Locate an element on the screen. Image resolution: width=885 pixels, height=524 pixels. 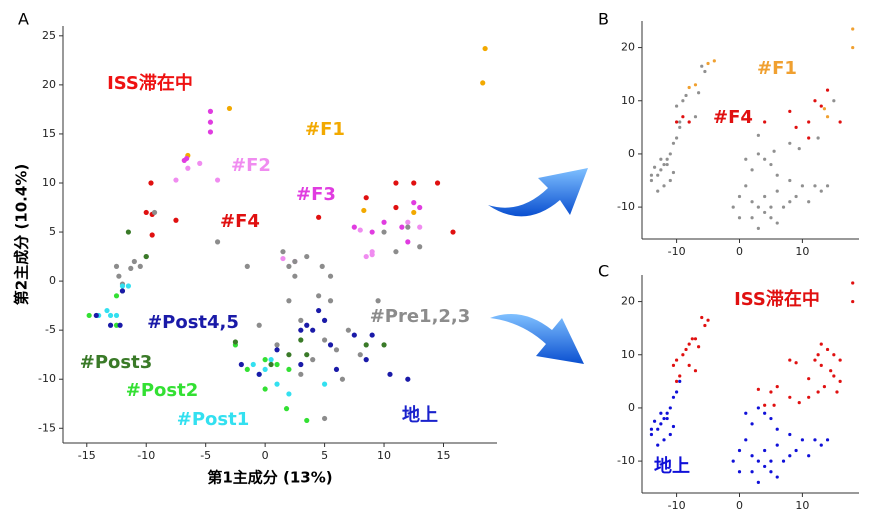
arrow is located at coordinates (537, 339).